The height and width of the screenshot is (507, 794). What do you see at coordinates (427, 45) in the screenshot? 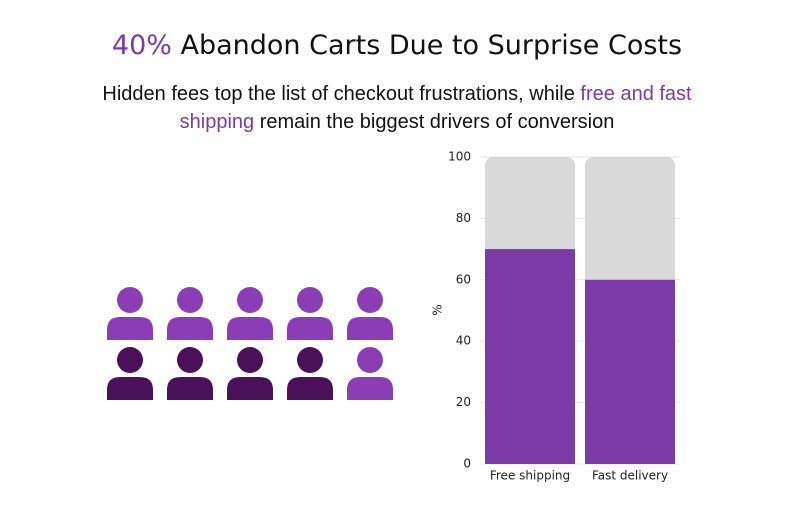
I see `title-text: Abandon Carts Due to Surprise Costs` at bounding box center [427, 45].